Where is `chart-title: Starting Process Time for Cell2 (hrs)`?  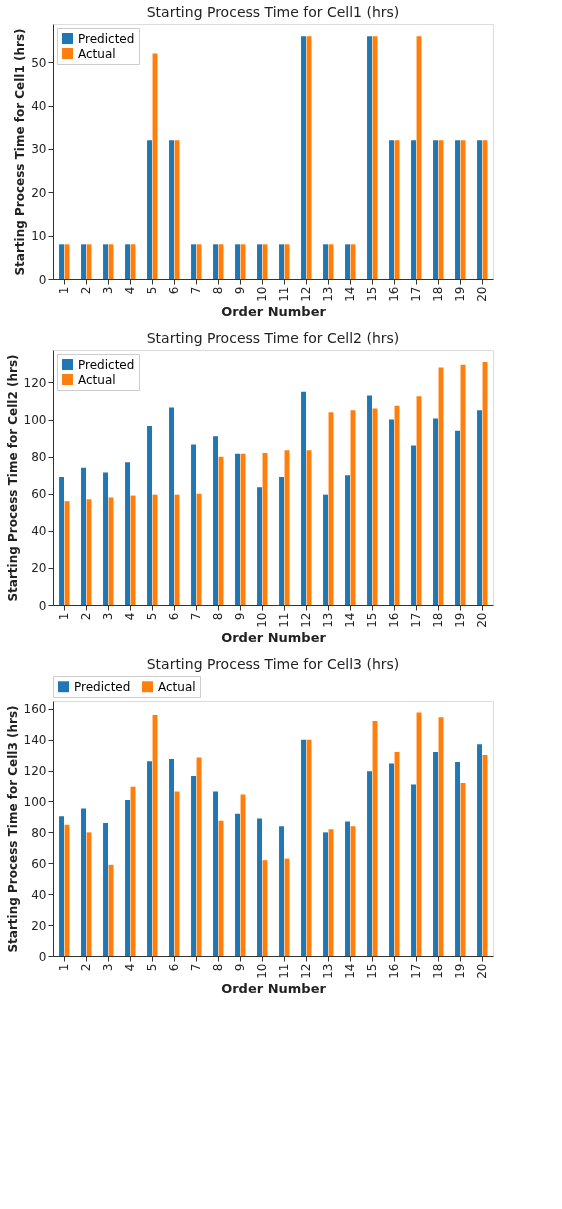 chart-title: Starting Process Time for Cell2 (hrs) is located at coordinates (273, 338).